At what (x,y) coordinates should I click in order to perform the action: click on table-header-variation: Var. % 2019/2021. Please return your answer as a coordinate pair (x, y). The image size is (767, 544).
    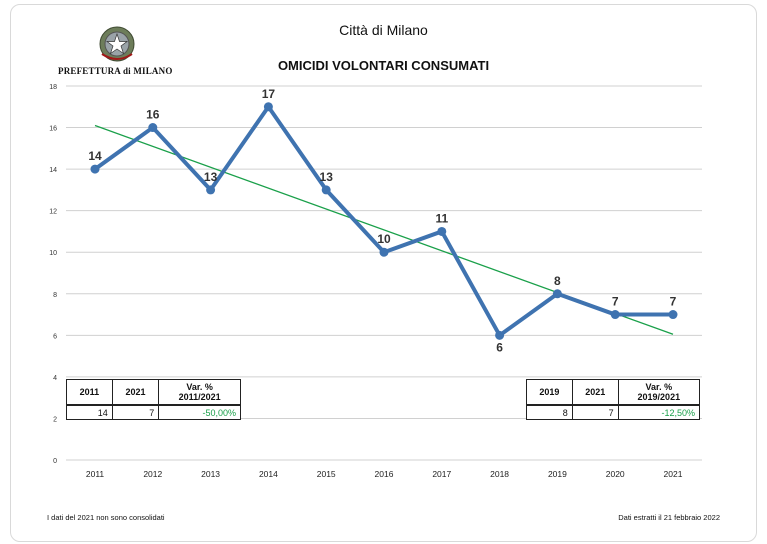
    Looking at the image, I should click on (659, 392).